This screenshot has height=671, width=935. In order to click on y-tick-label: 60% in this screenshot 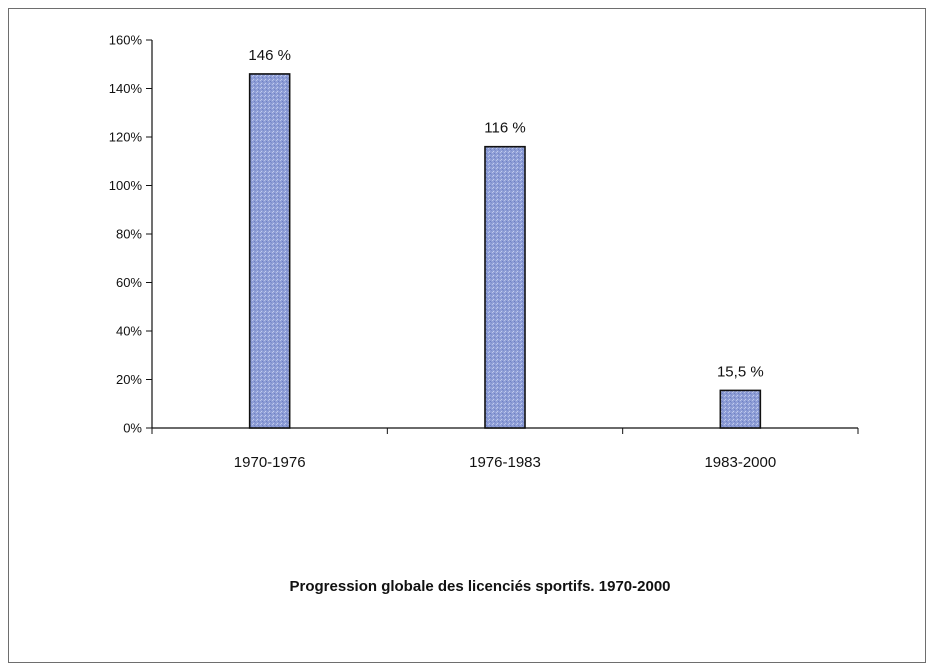, I will do `click(129, 282)`.